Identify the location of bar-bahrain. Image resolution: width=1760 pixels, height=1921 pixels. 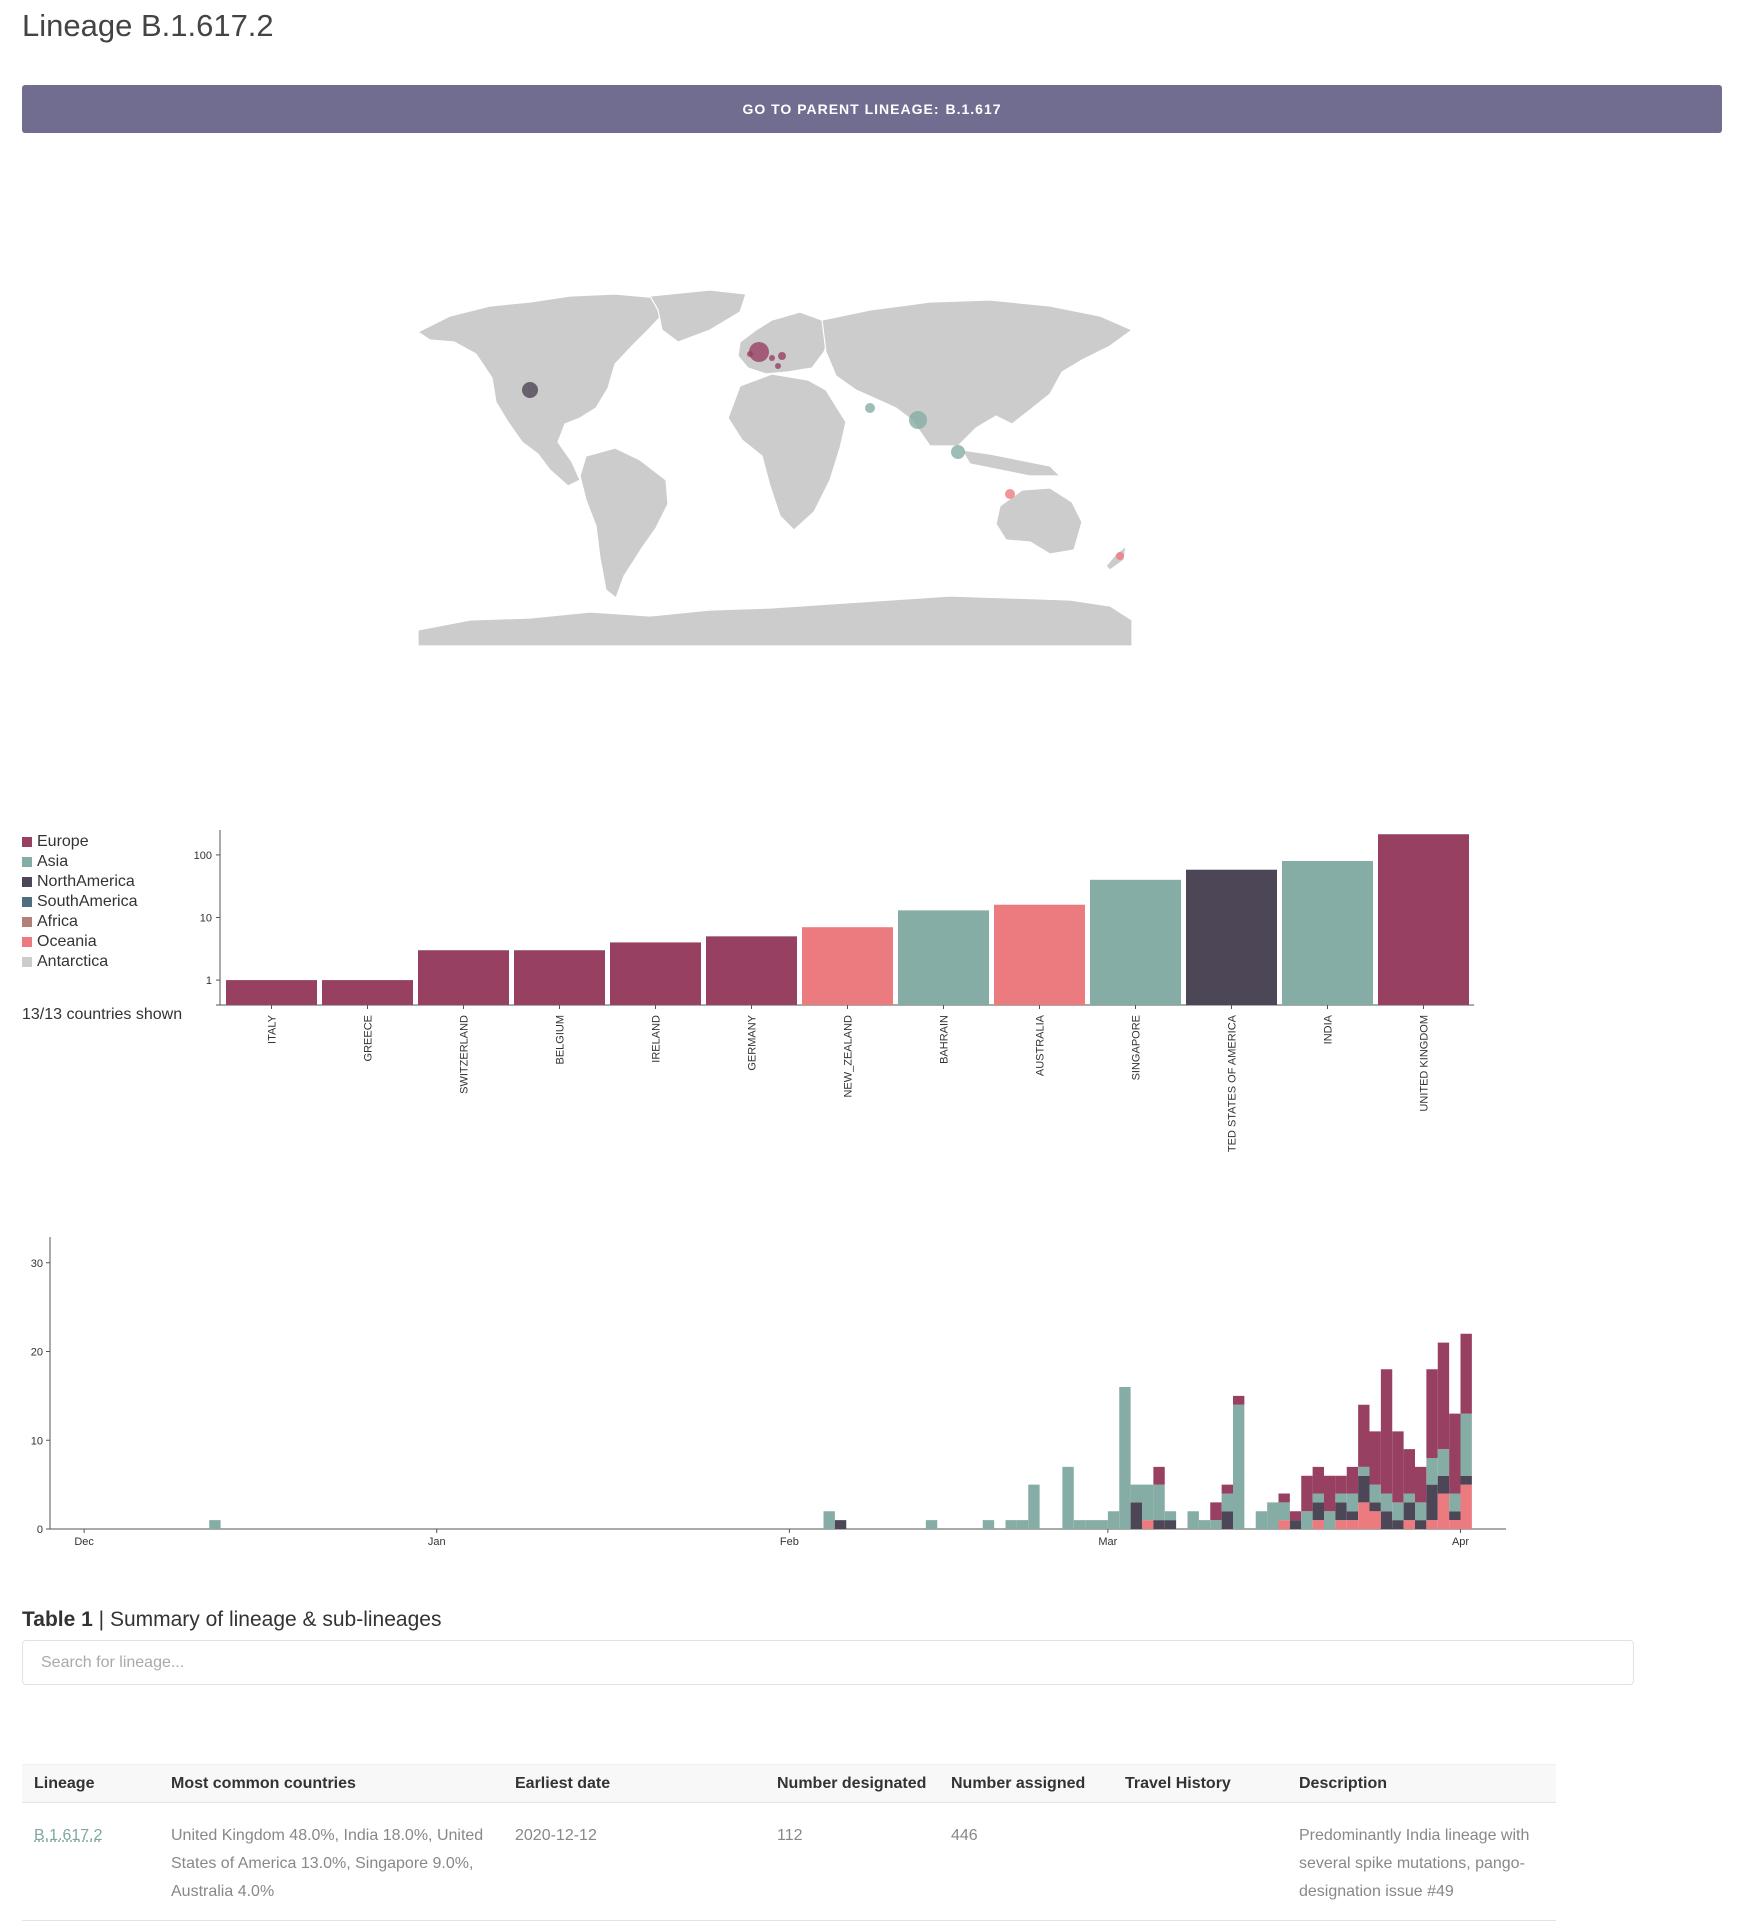
(943, 957).